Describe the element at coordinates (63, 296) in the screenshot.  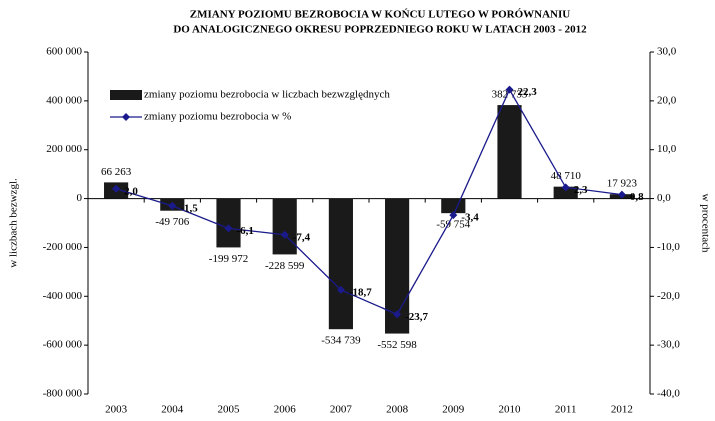
I see `y-tick-label: -400 000` at that location.